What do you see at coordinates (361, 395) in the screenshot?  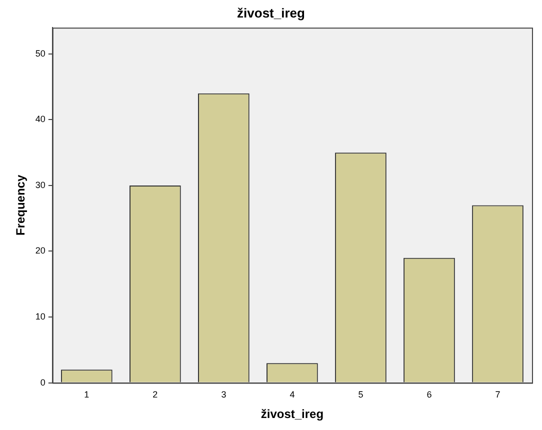 I see `x-tick-label: 5` at bounding box center [361, 395].